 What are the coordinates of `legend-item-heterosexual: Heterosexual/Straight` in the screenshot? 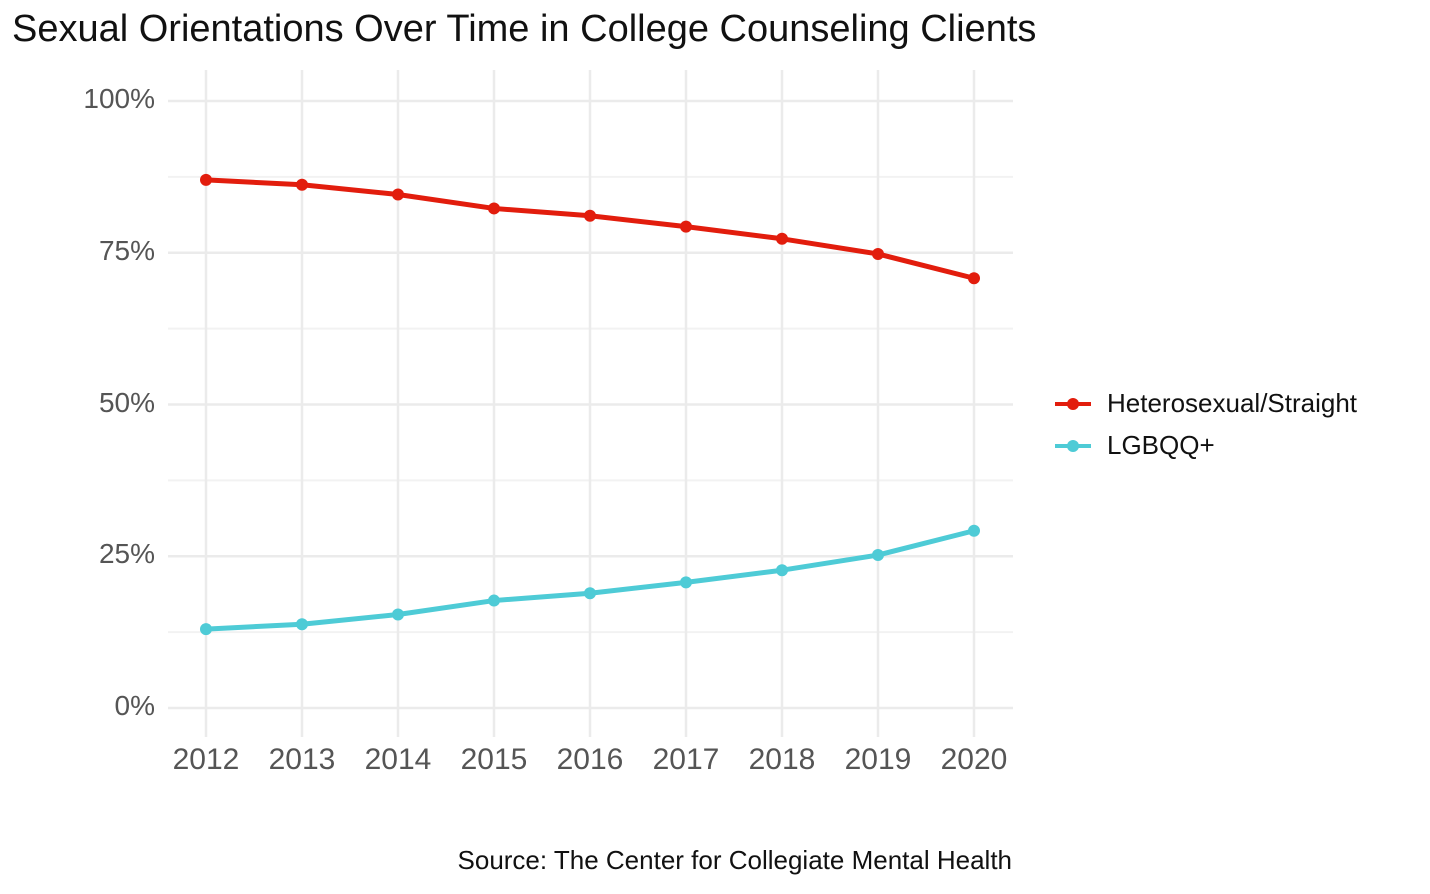 It's located at (1206, 403).